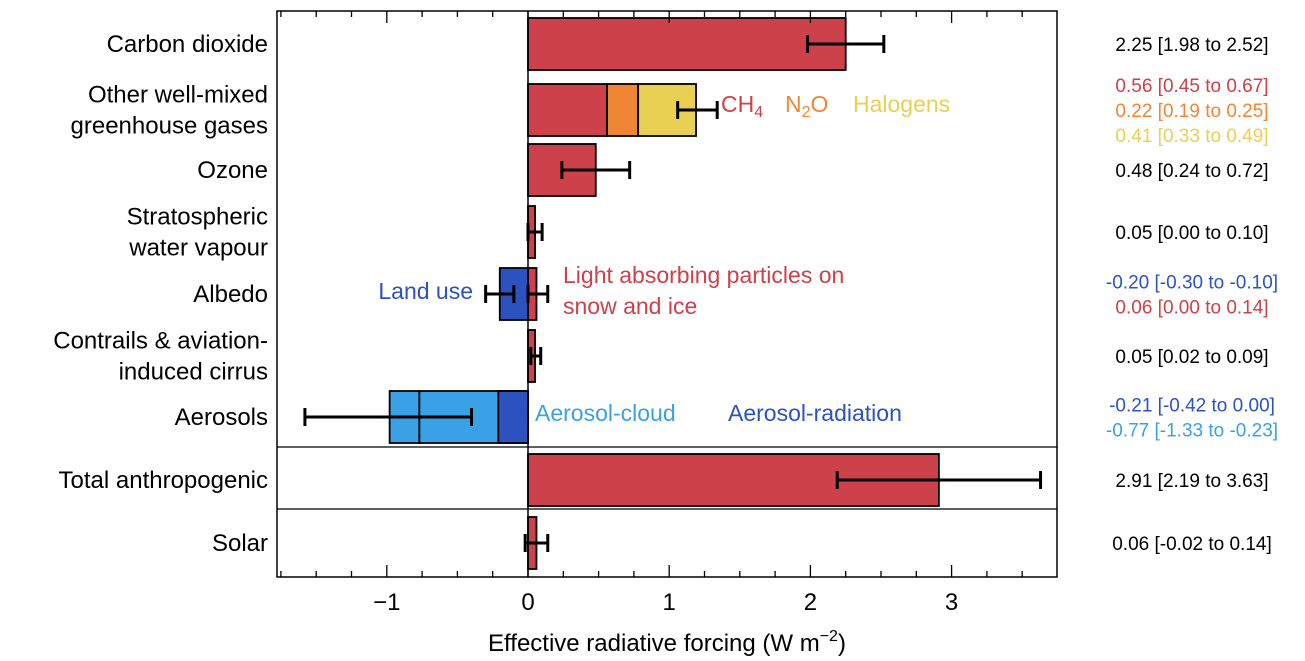  What do you see at coordinates (187, 44) in the screenshot?
I see `category-label: Carbon dioxide` at bounding box center [187, 44].